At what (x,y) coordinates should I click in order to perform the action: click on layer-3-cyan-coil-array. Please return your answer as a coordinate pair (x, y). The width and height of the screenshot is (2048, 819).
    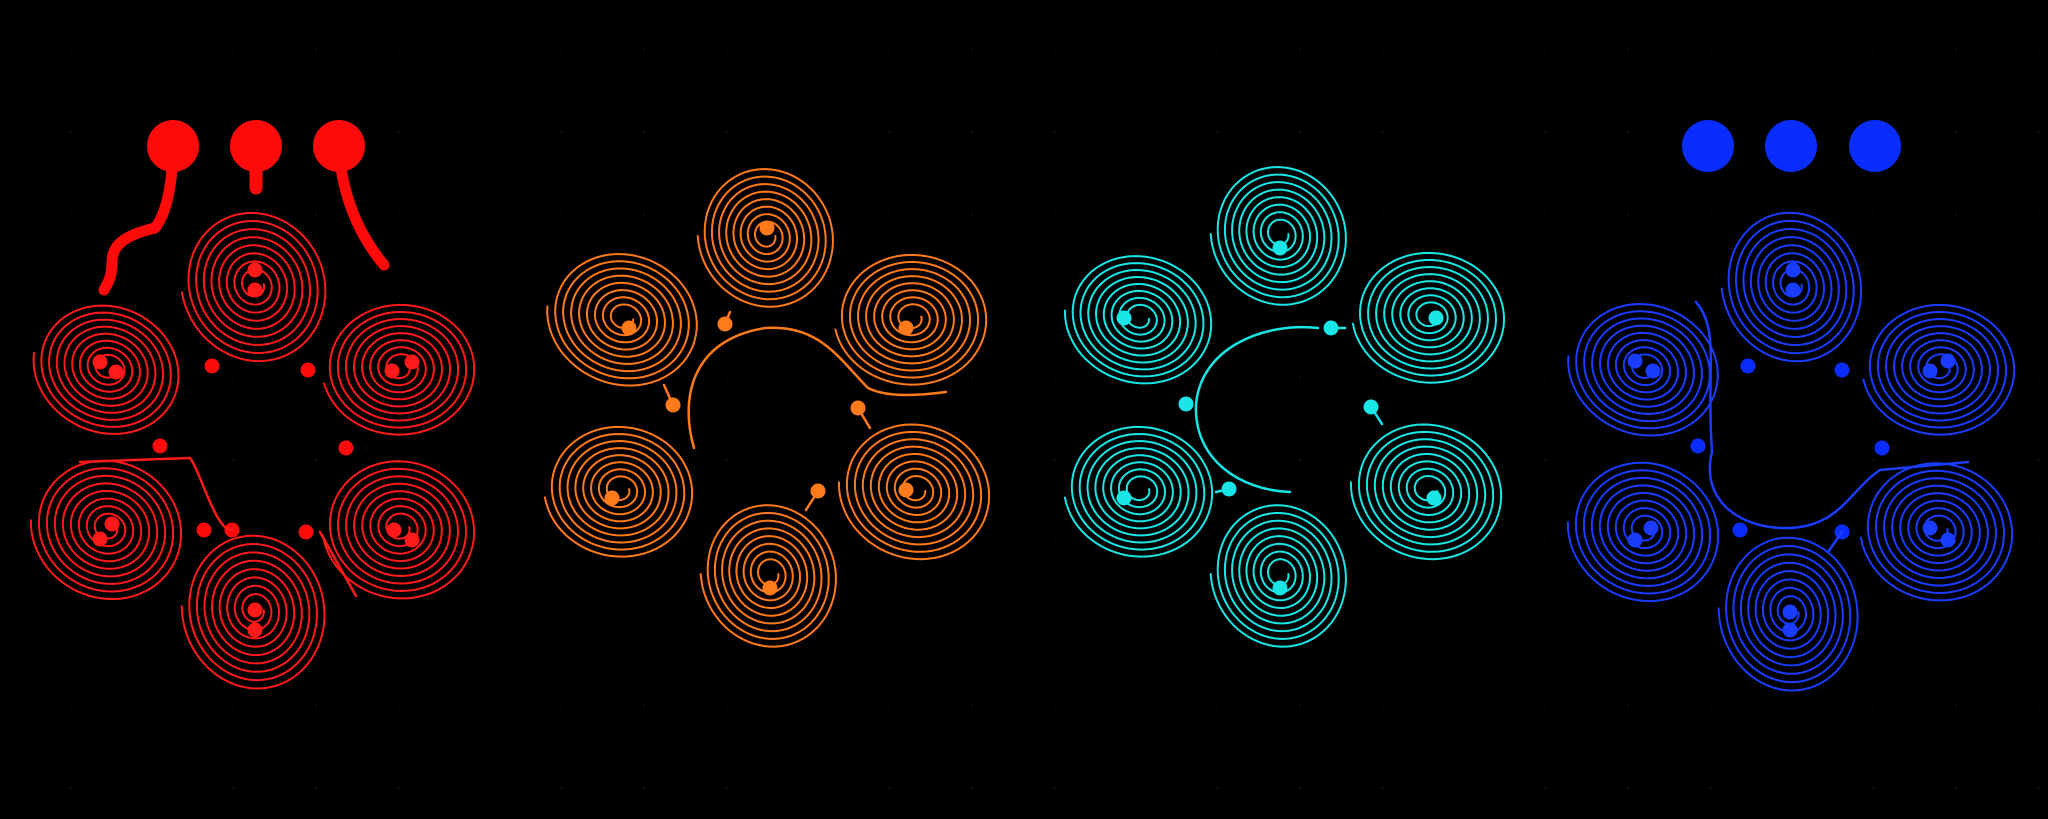
    Looking at the image, I should click on (1284, 407).